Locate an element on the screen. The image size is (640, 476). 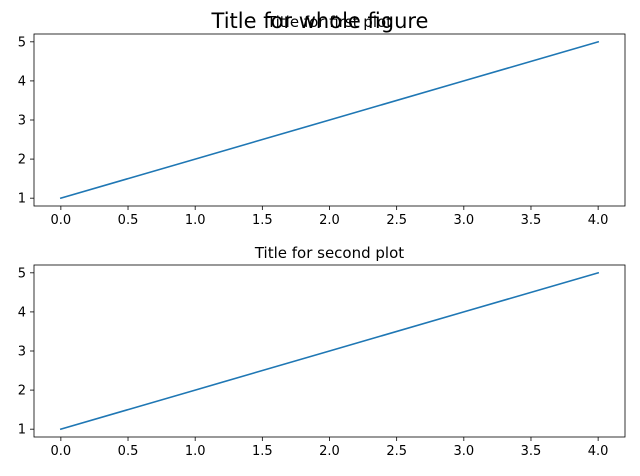
second-plot-y-tick-label: 2 is located at coordinates (22, 391).